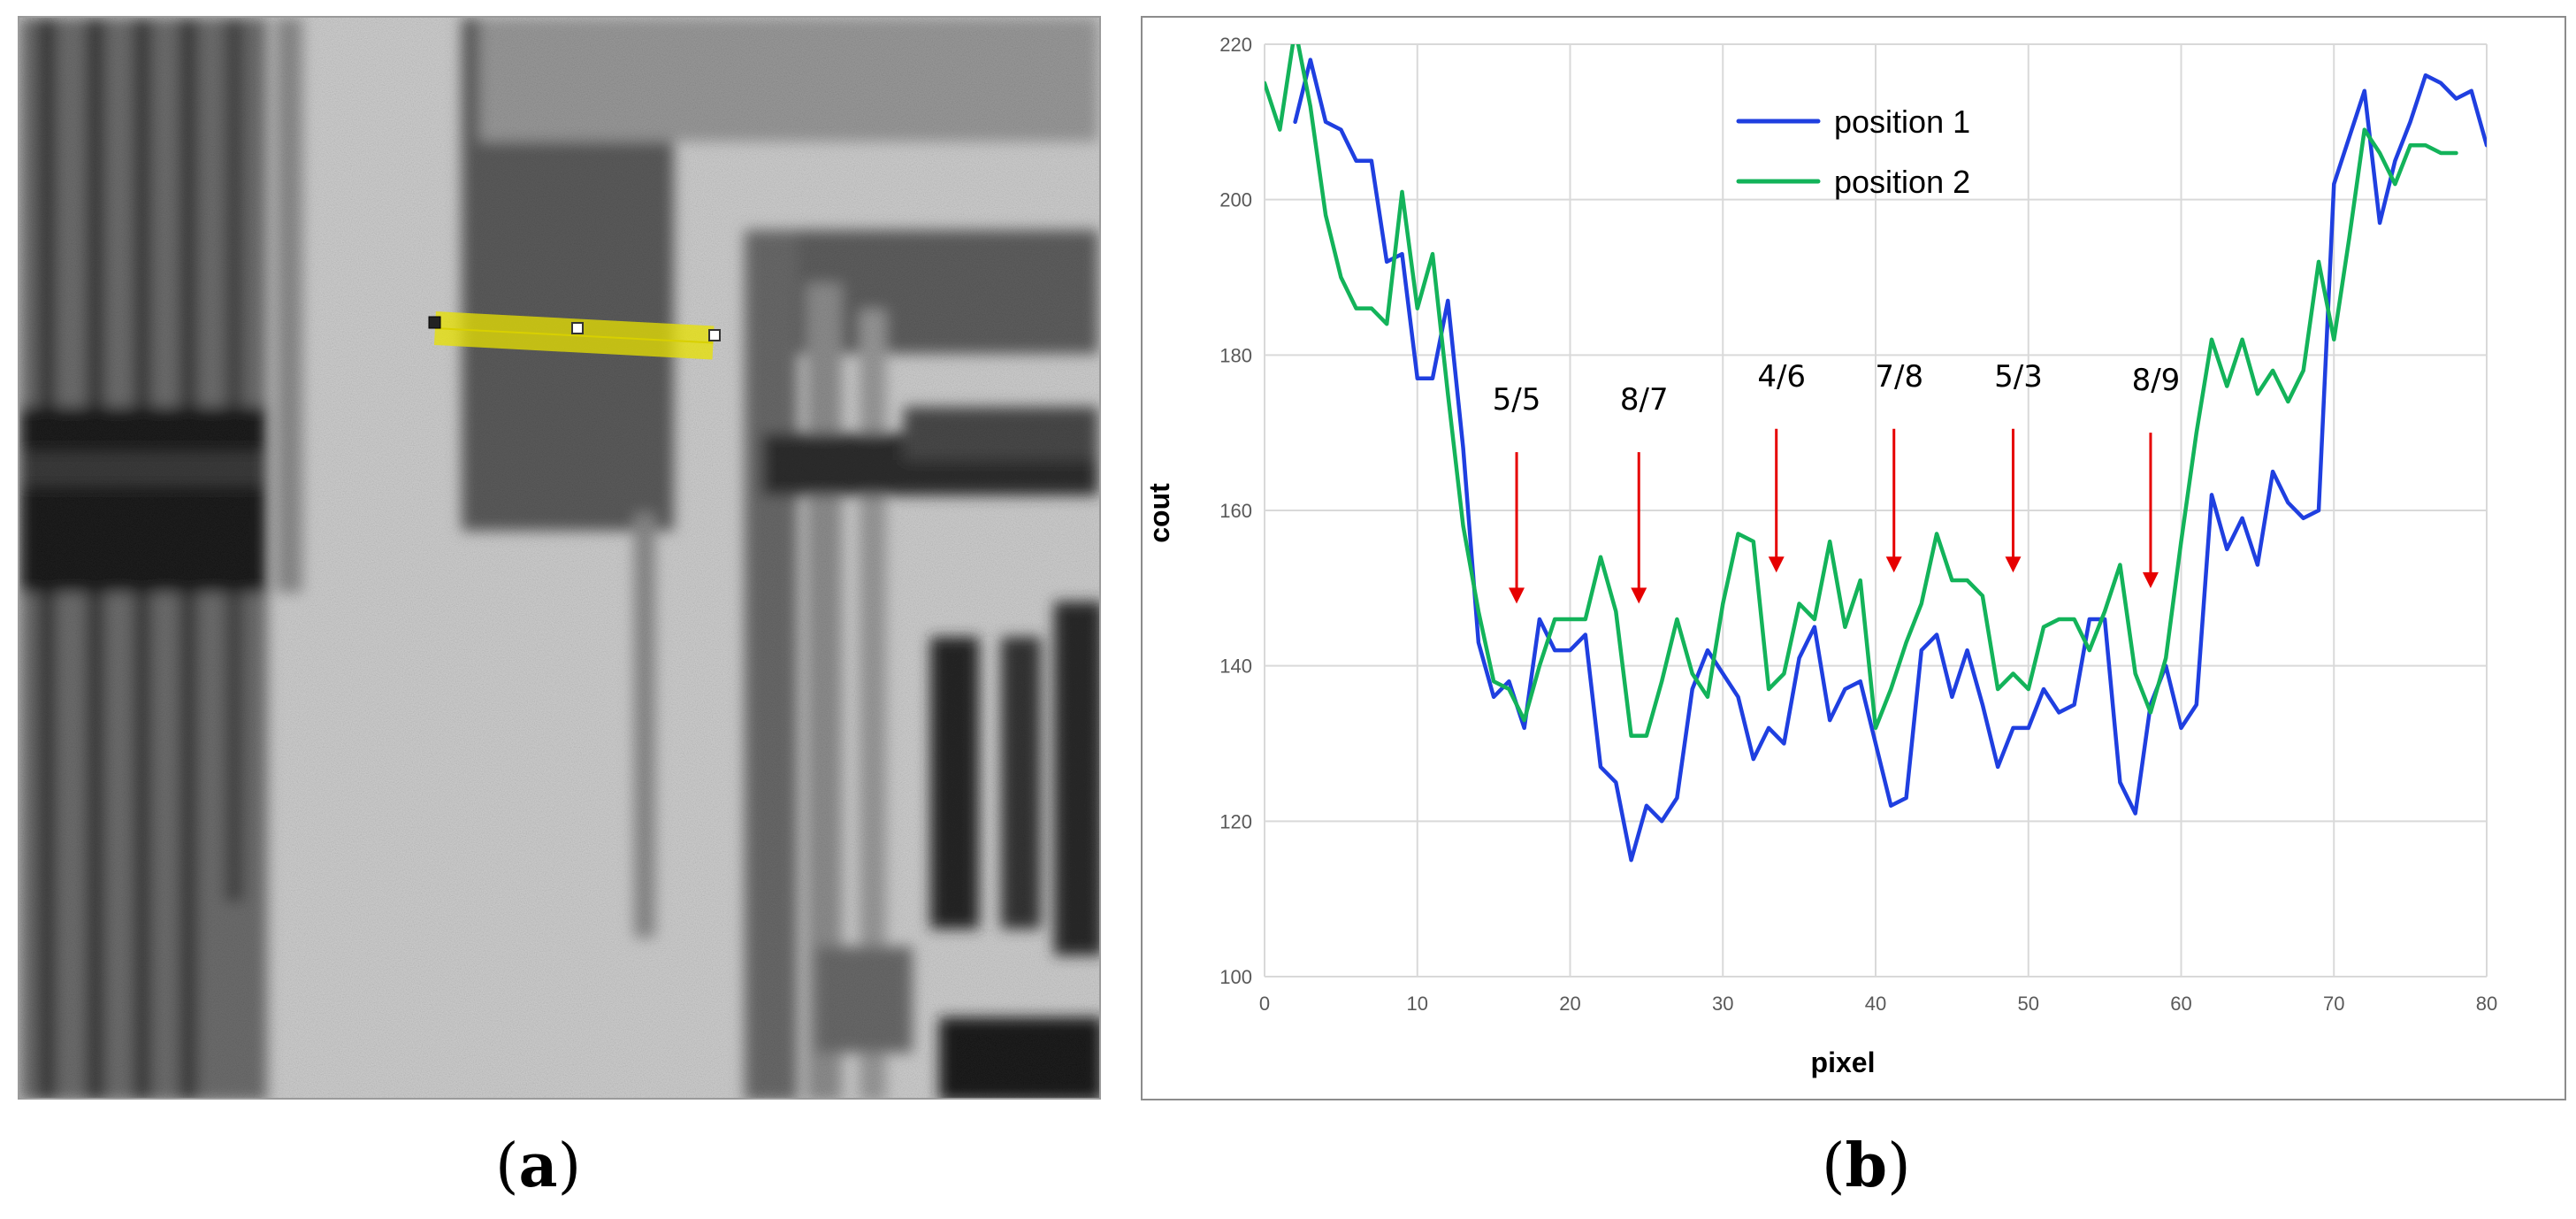 The height and width of the screenshot is (1219, 2576). Describe the element at coordinates (1899, 377) in the screenshot. I see `annotation-label: 7/8` at that location.